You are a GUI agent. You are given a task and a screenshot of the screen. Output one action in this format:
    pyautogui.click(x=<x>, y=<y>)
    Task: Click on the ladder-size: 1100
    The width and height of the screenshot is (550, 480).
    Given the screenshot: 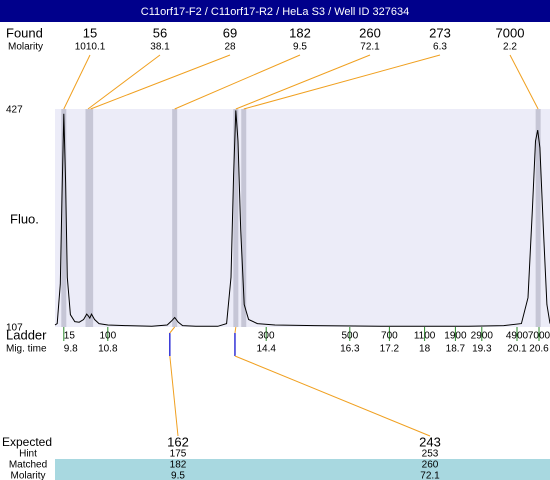 What is the action you would take?
    pyautogui.click(x=425, y=336)
    